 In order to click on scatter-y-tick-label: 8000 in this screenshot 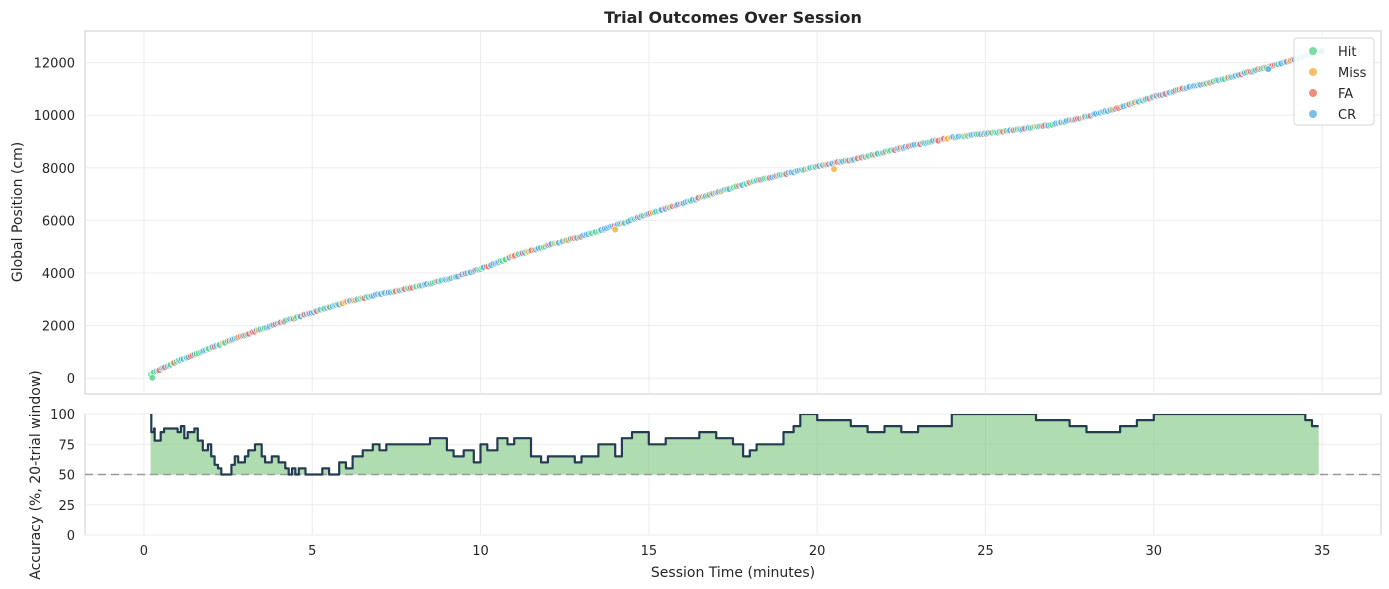, I will do `click(58, 169)`.